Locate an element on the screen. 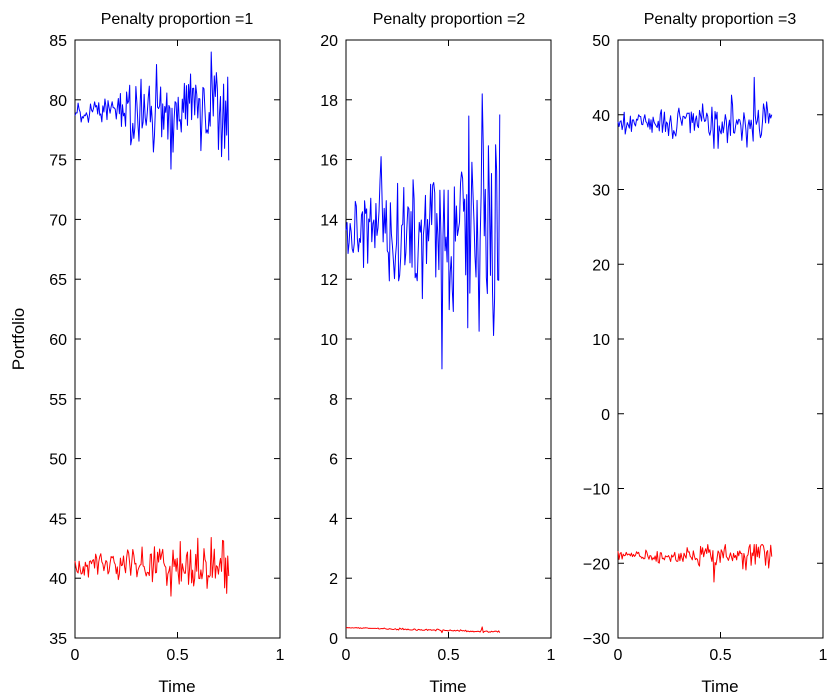  ytick-label: 8 is located at coordinates (333, 400).